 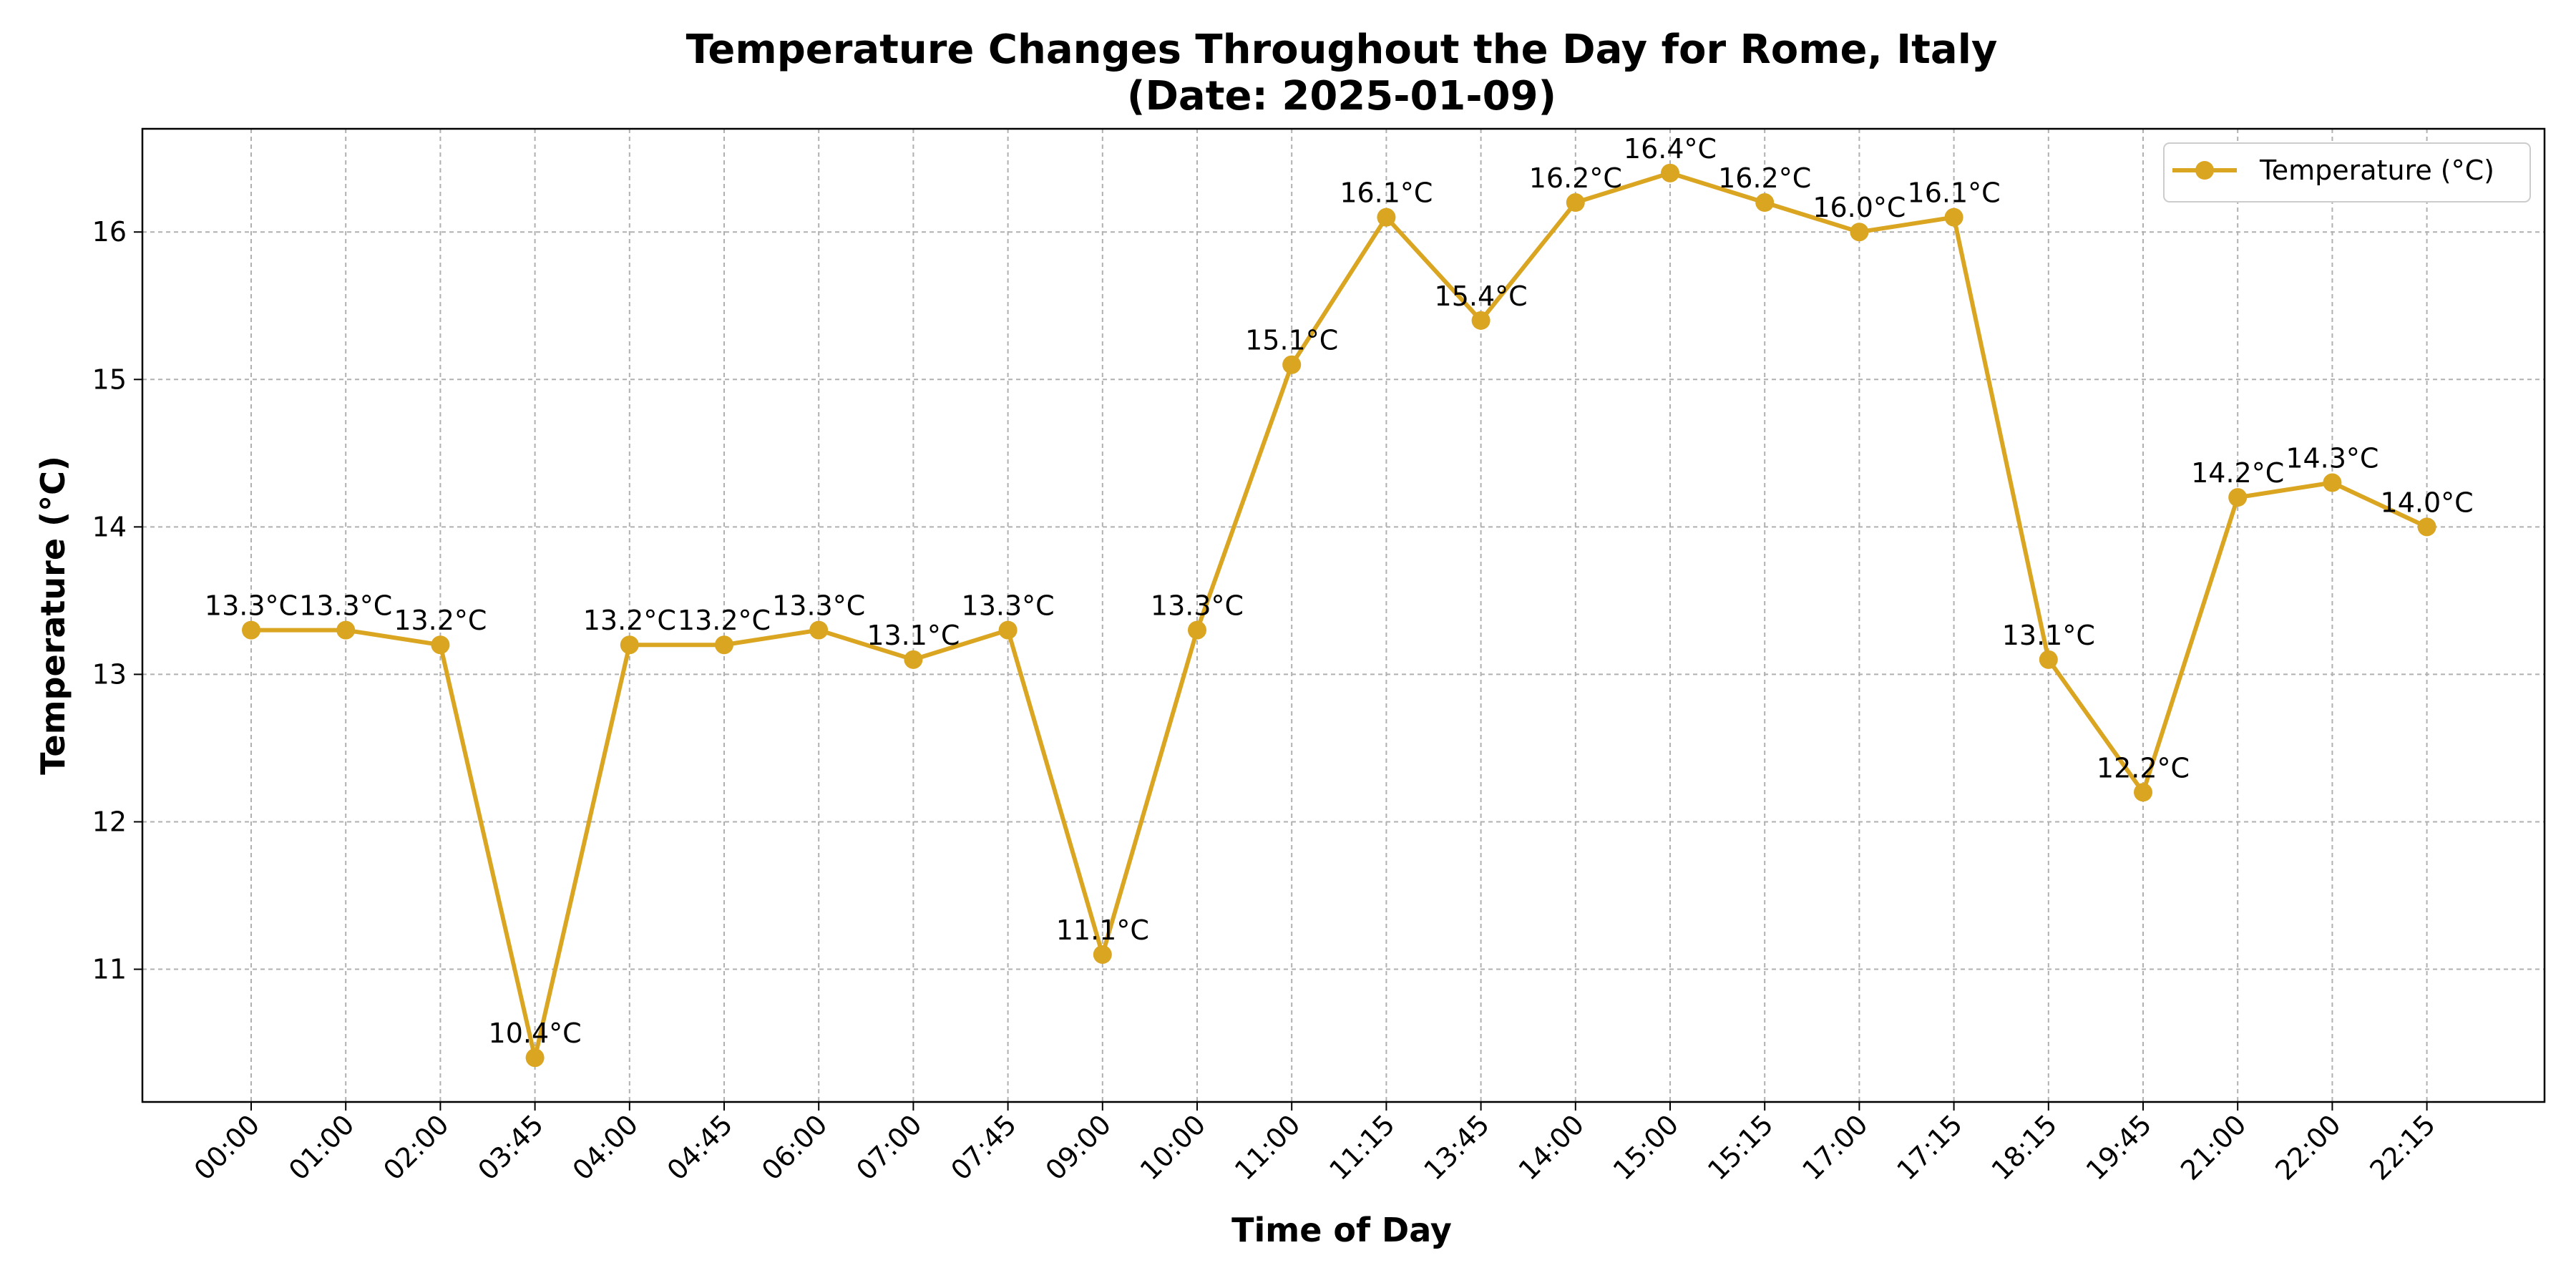 I want to click on y-axis-label: Temperature (°C), so click(x=53, y=615).